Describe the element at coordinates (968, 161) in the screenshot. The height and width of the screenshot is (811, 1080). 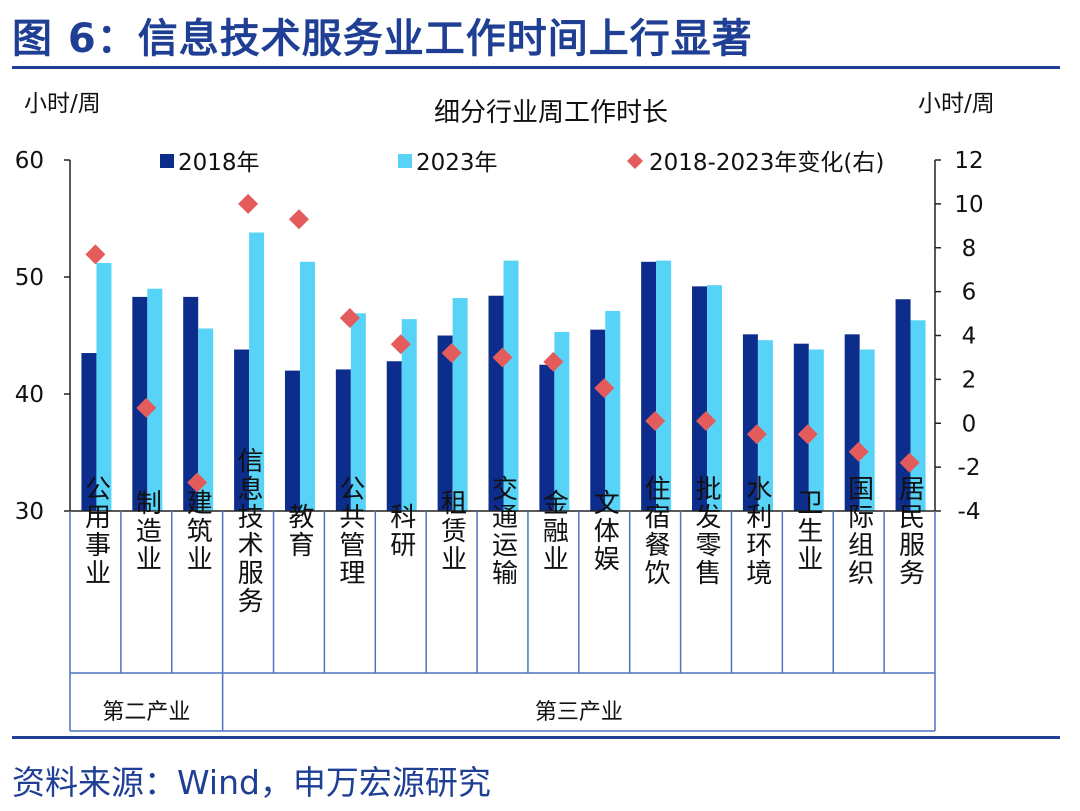
I see `y-right-tick-label: 12` at that location.